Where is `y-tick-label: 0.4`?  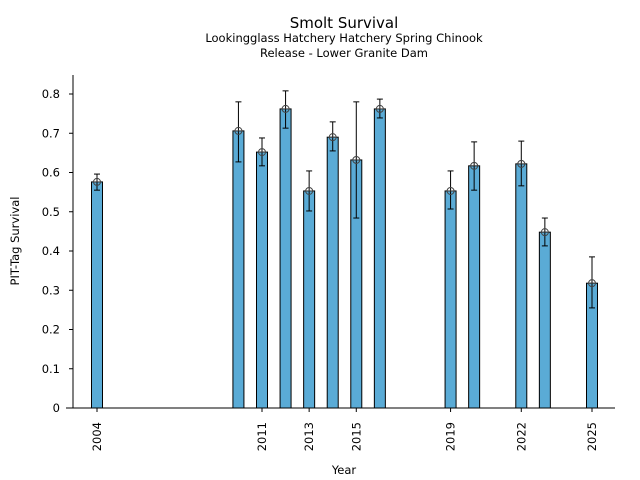
y-tick-label: 0.4 is located at coordinates (51, 251).